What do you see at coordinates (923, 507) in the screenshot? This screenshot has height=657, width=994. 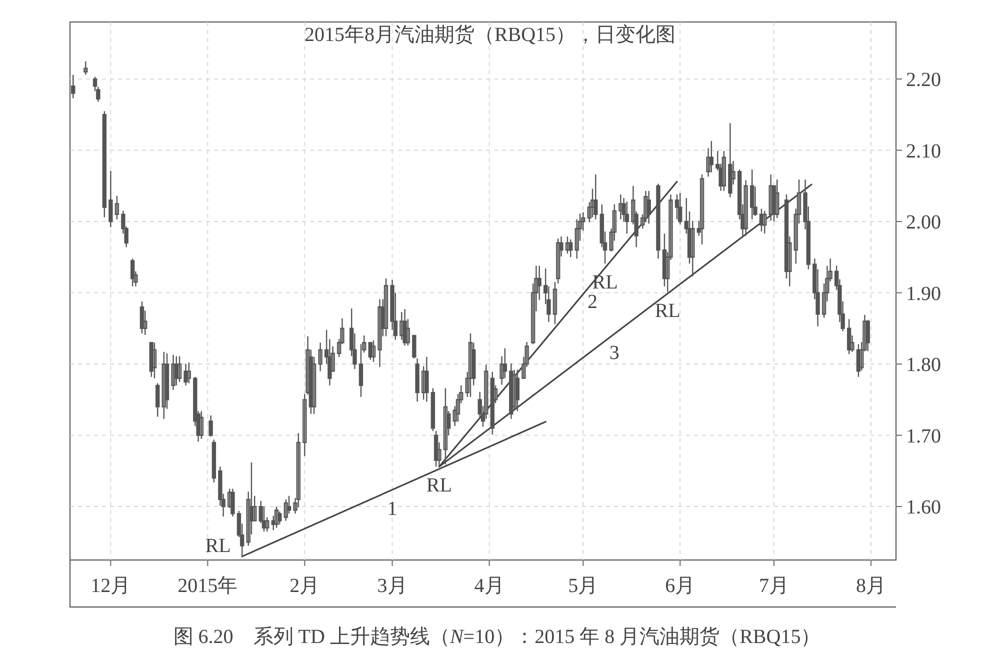 I see `y-tick-label: 1.60` at bounding box center [923, 507].